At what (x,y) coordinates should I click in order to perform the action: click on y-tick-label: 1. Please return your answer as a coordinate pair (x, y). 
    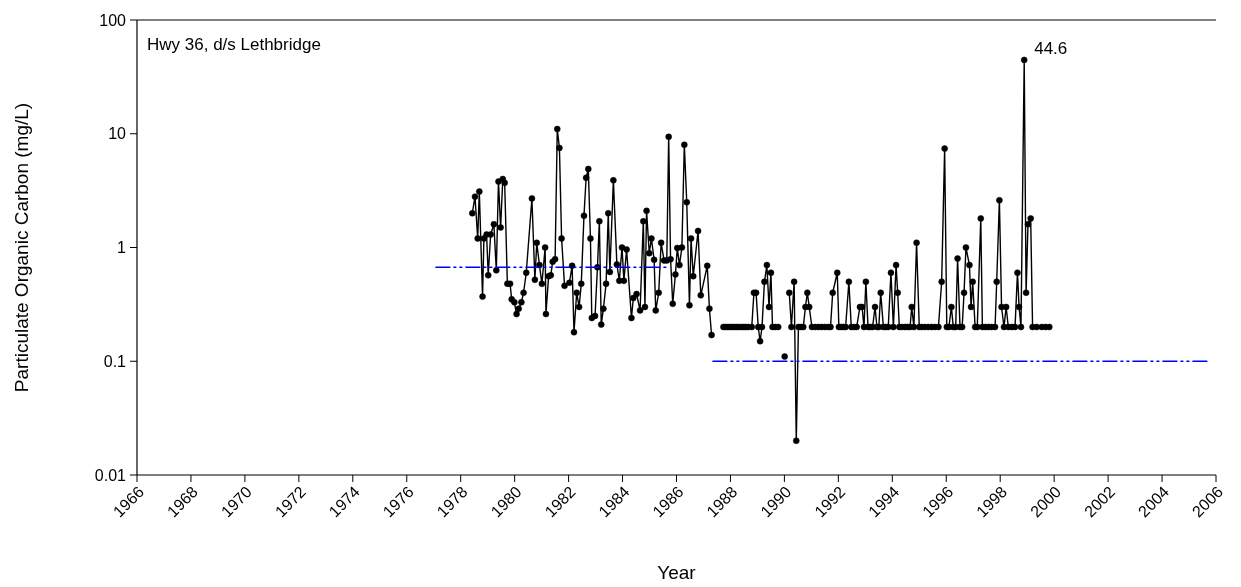
    Looking at the image, I should click on (122, 248).